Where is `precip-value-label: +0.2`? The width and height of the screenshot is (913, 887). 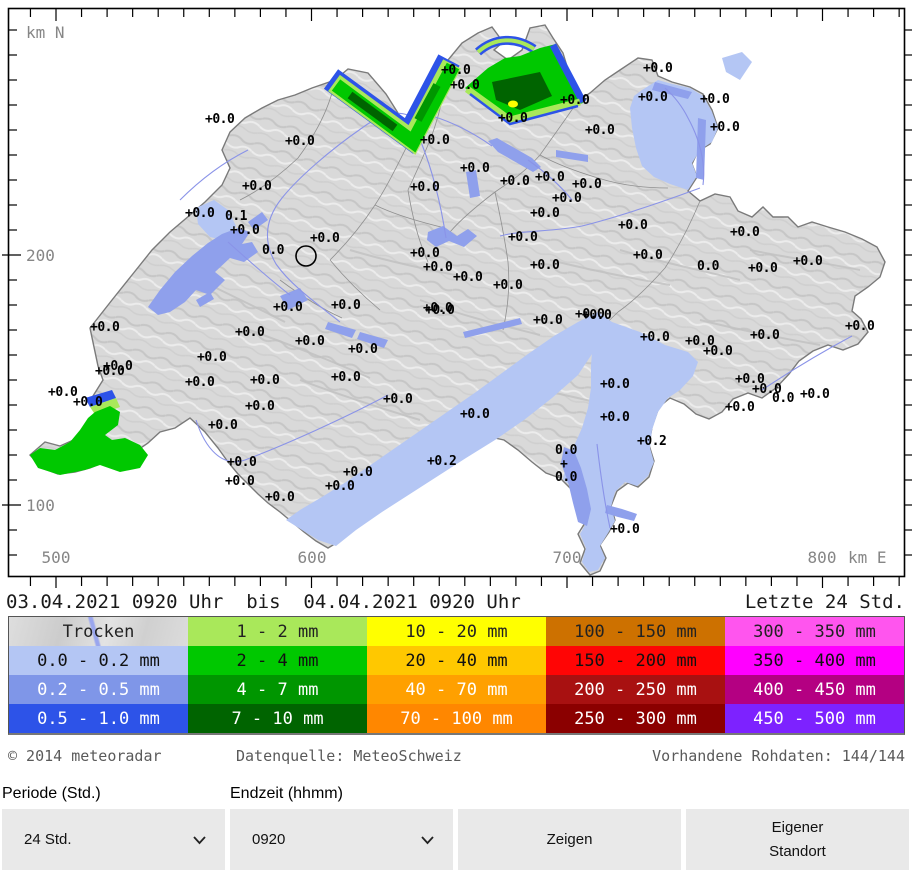
precip-value-label: +0.2 is located at coordinates (441, 461).